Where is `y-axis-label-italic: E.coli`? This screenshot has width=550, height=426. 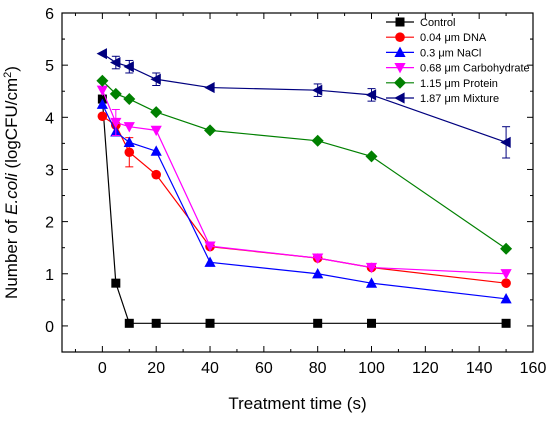 y-axis-label-italic: E.coli is located at coordinates (11, 193).